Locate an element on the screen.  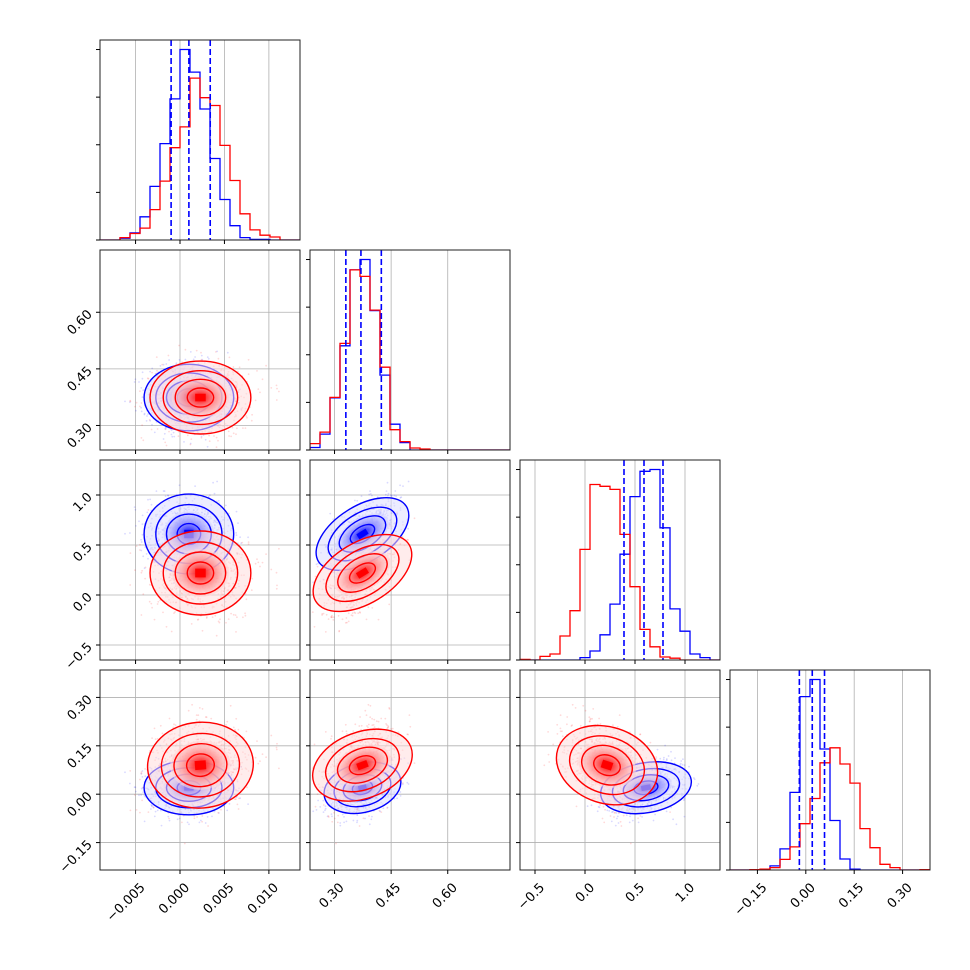
grid is located at coordinates (610, 560).